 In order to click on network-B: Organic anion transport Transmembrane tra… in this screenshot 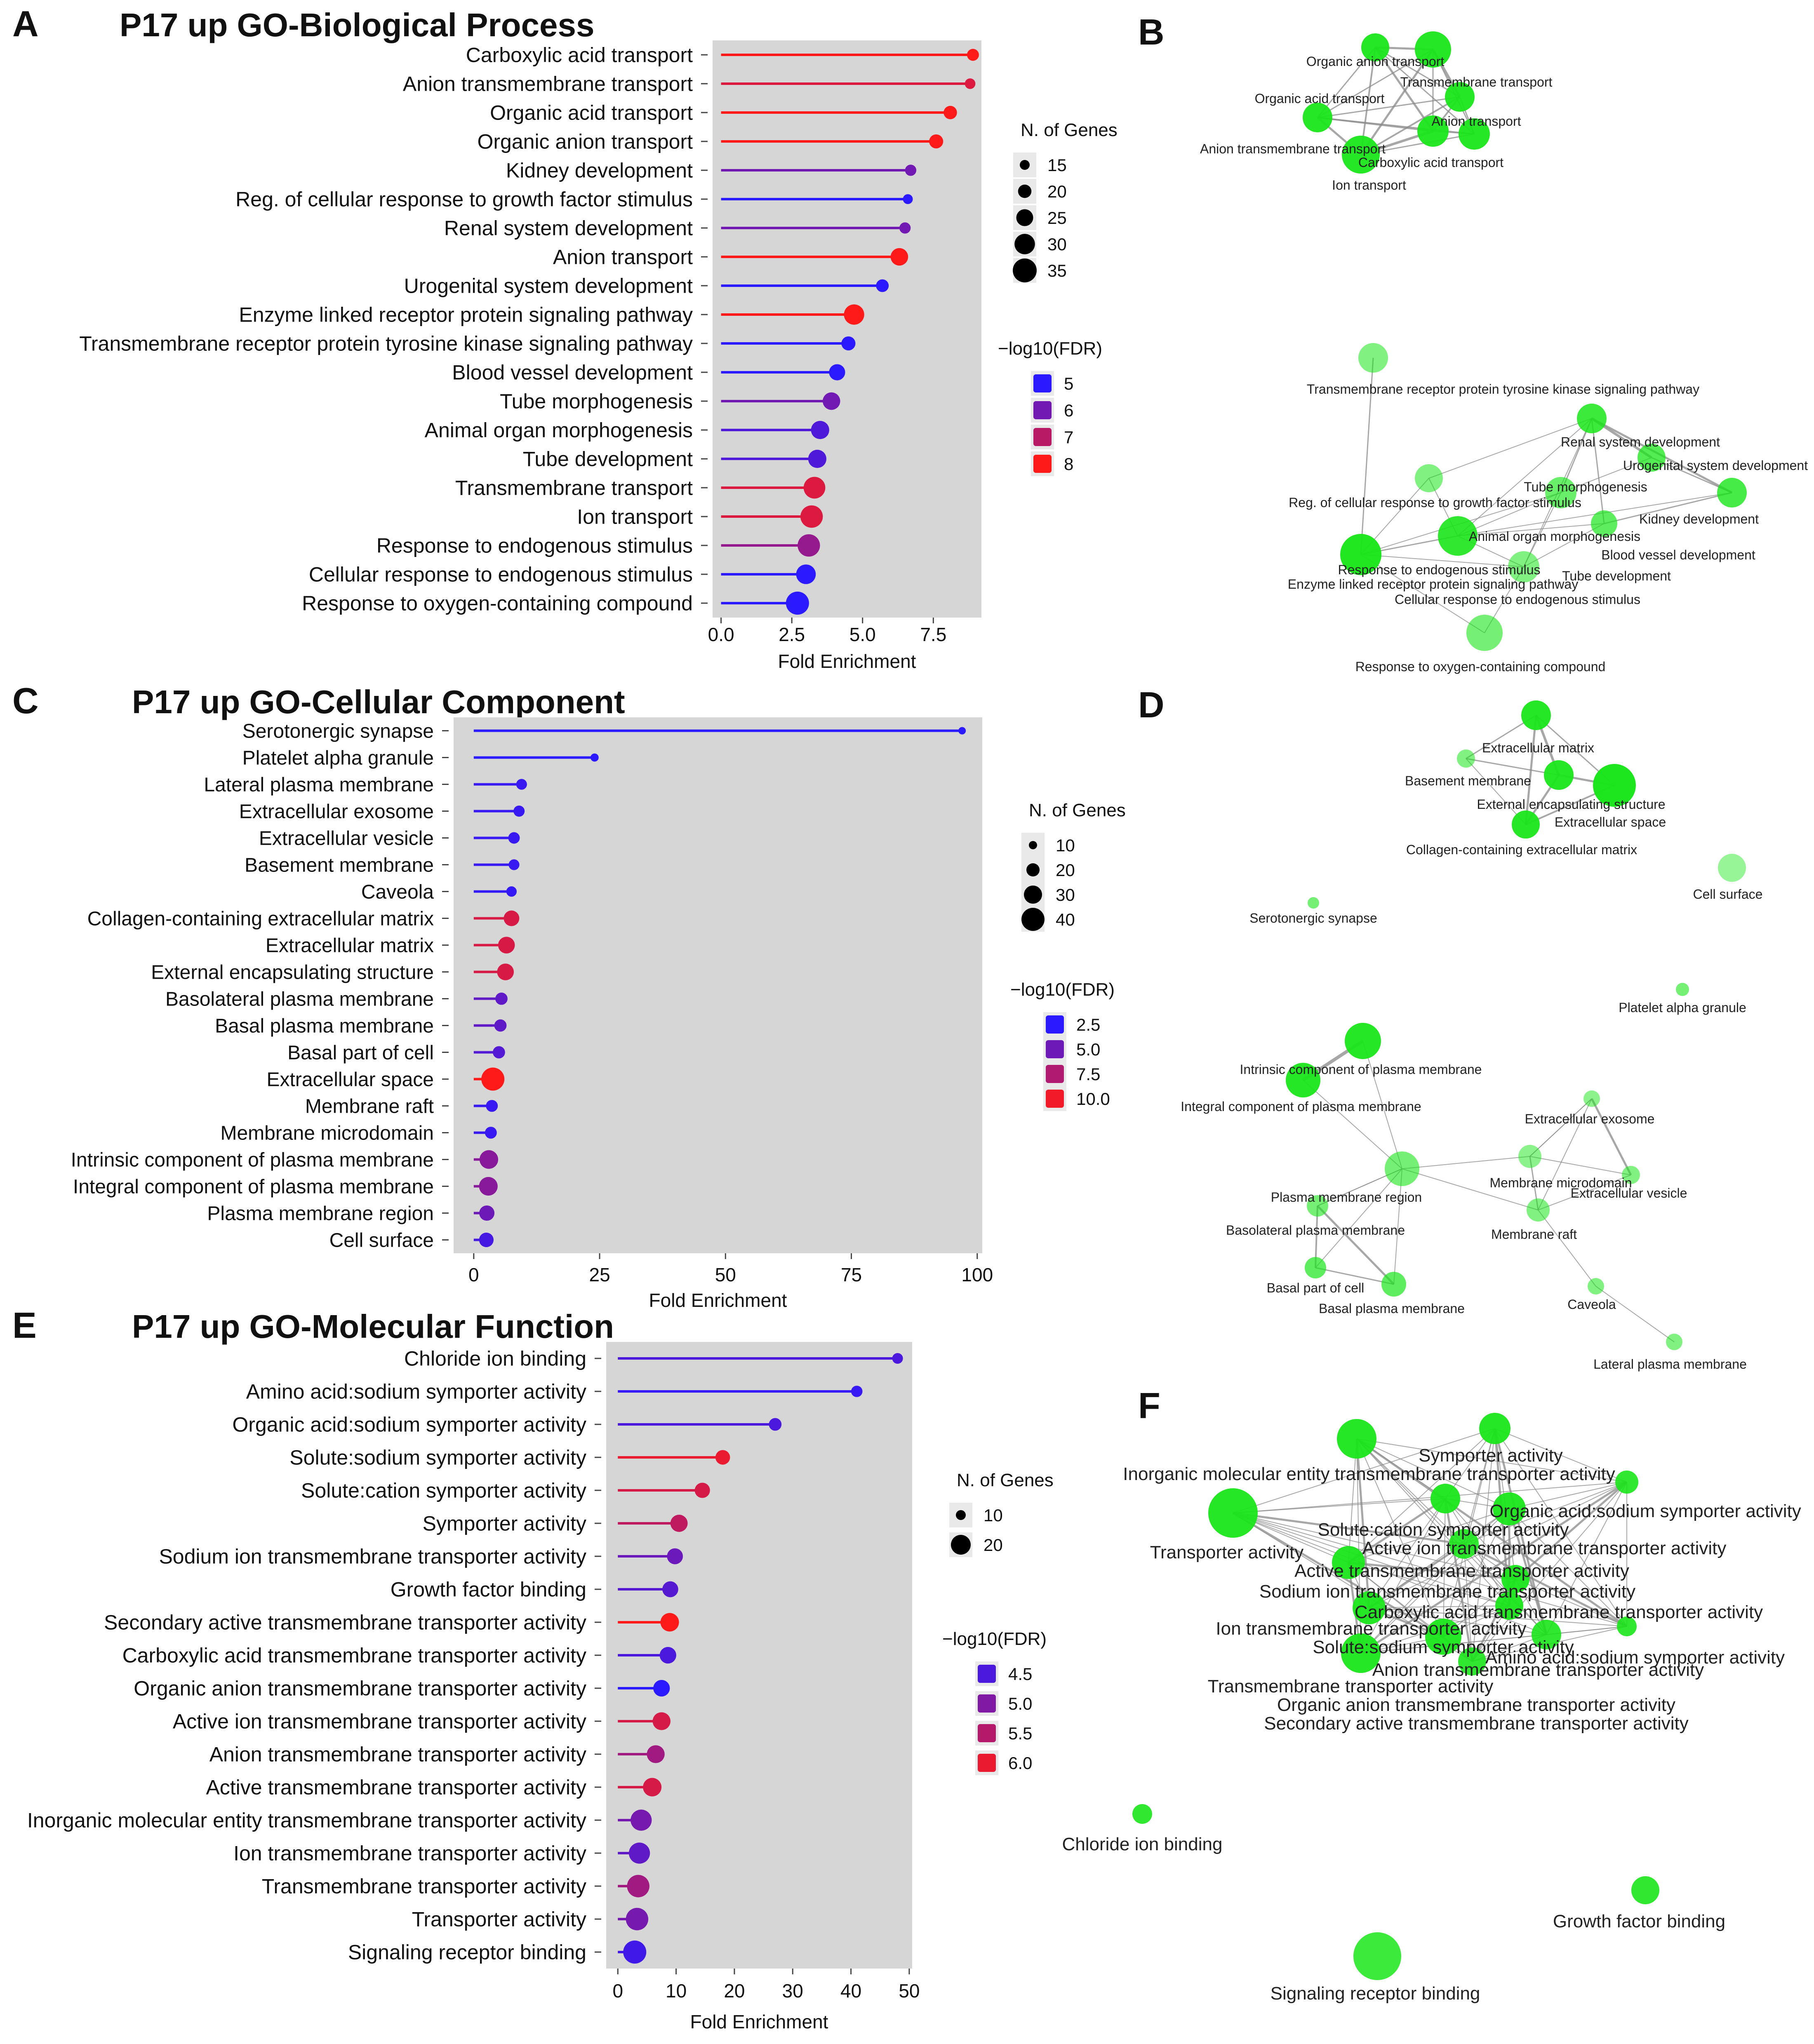, I will do `click(1504, 352)`.